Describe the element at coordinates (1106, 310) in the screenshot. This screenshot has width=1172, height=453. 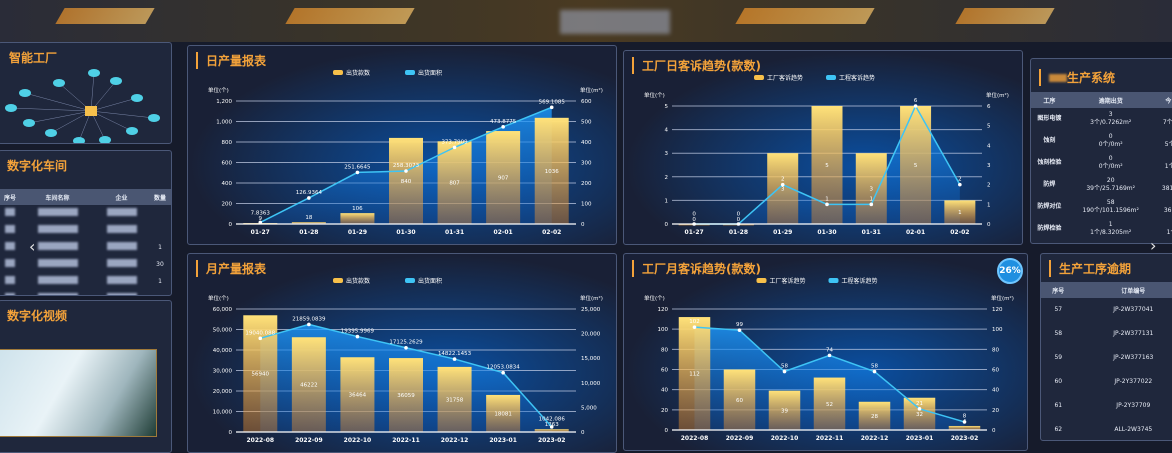
I see `table-row: 57 JP-2W377041` at that location.